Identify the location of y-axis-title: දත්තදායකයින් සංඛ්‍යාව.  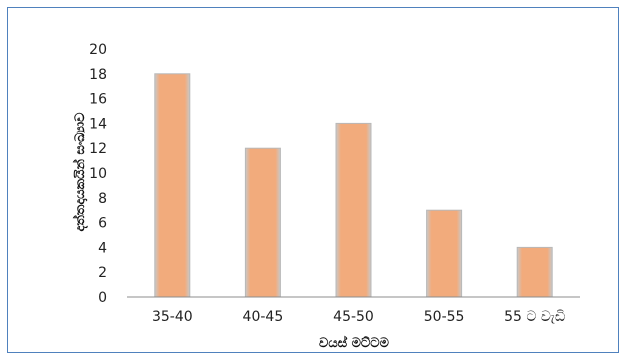
(80, 172).